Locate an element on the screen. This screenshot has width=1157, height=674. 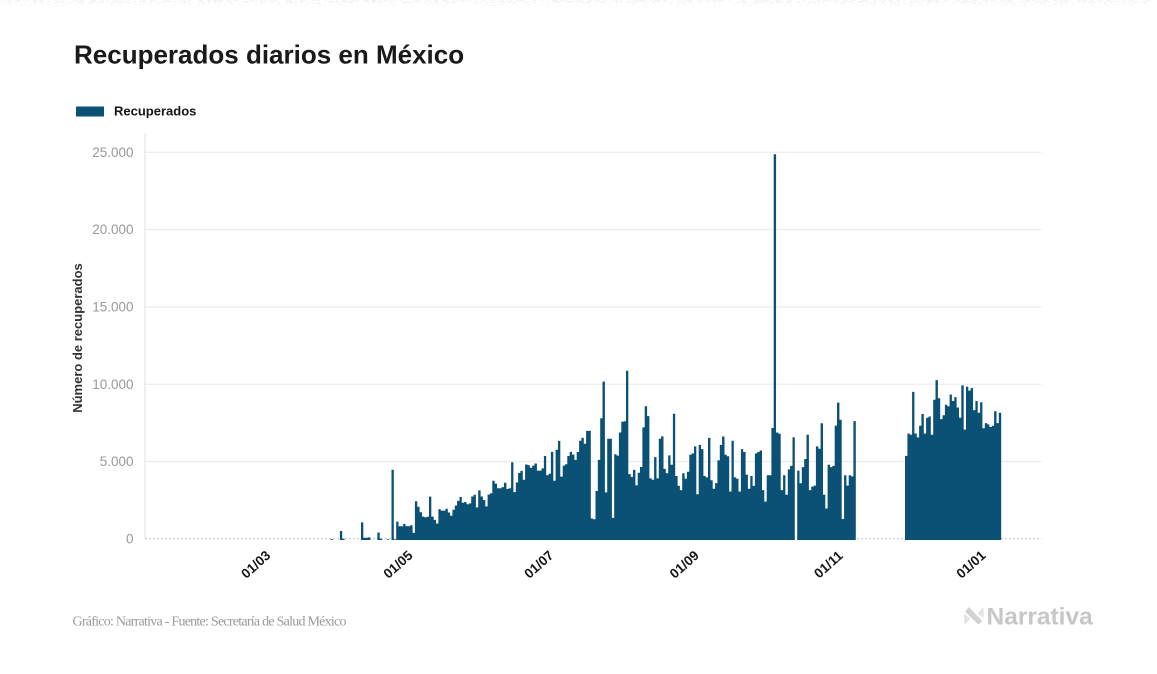
svg-text: 5.000 is located at coordinates (117, 461).